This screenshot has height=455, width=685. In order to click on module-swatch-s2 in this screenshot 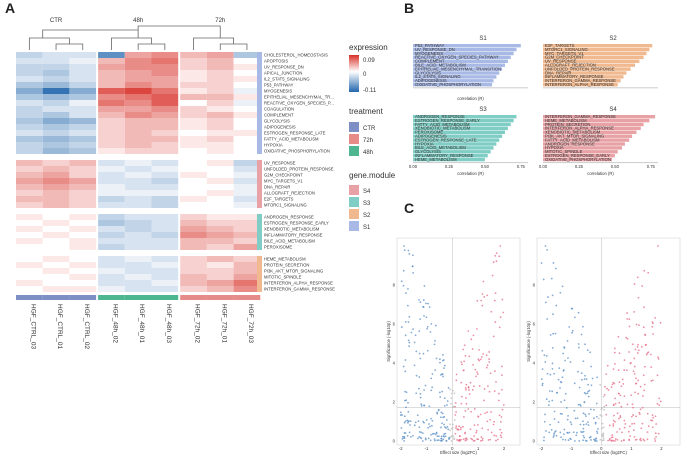, I will do `click(354, 214)`.